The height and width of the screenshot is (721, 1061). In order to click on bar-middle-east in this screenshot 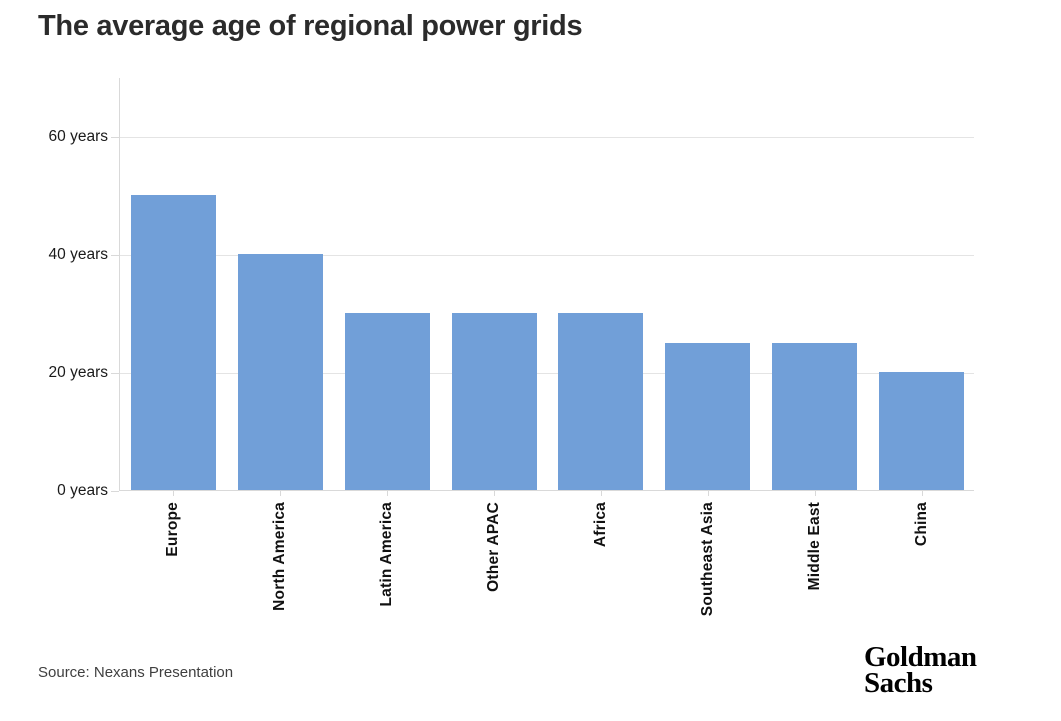, I will do `click(815, 416)`.